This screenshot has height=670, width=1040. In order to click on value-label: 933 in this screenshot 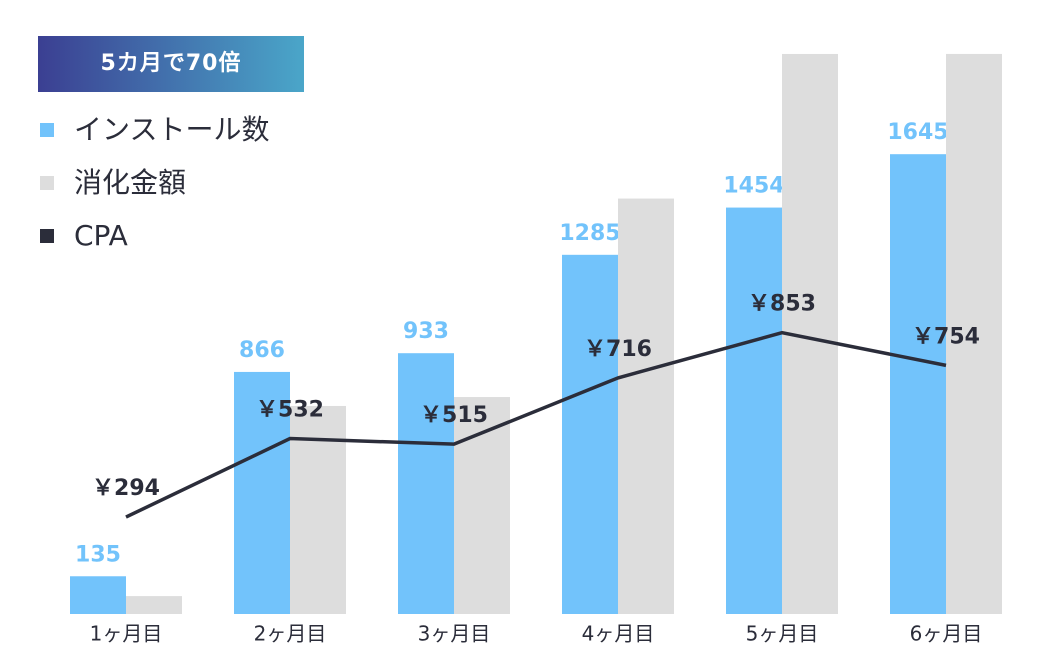, I will do `click(426, 331)`.